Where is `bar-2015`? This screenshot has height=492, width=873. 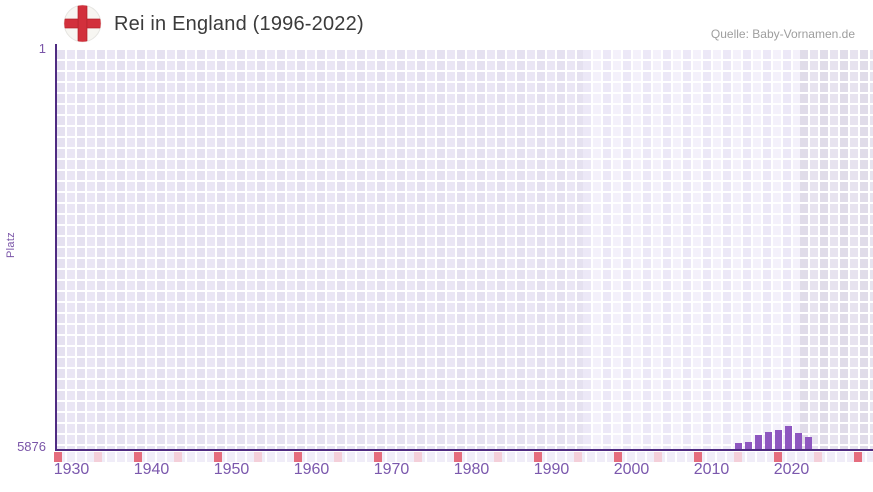 bar-2015 is located at coordinates (738, 446).